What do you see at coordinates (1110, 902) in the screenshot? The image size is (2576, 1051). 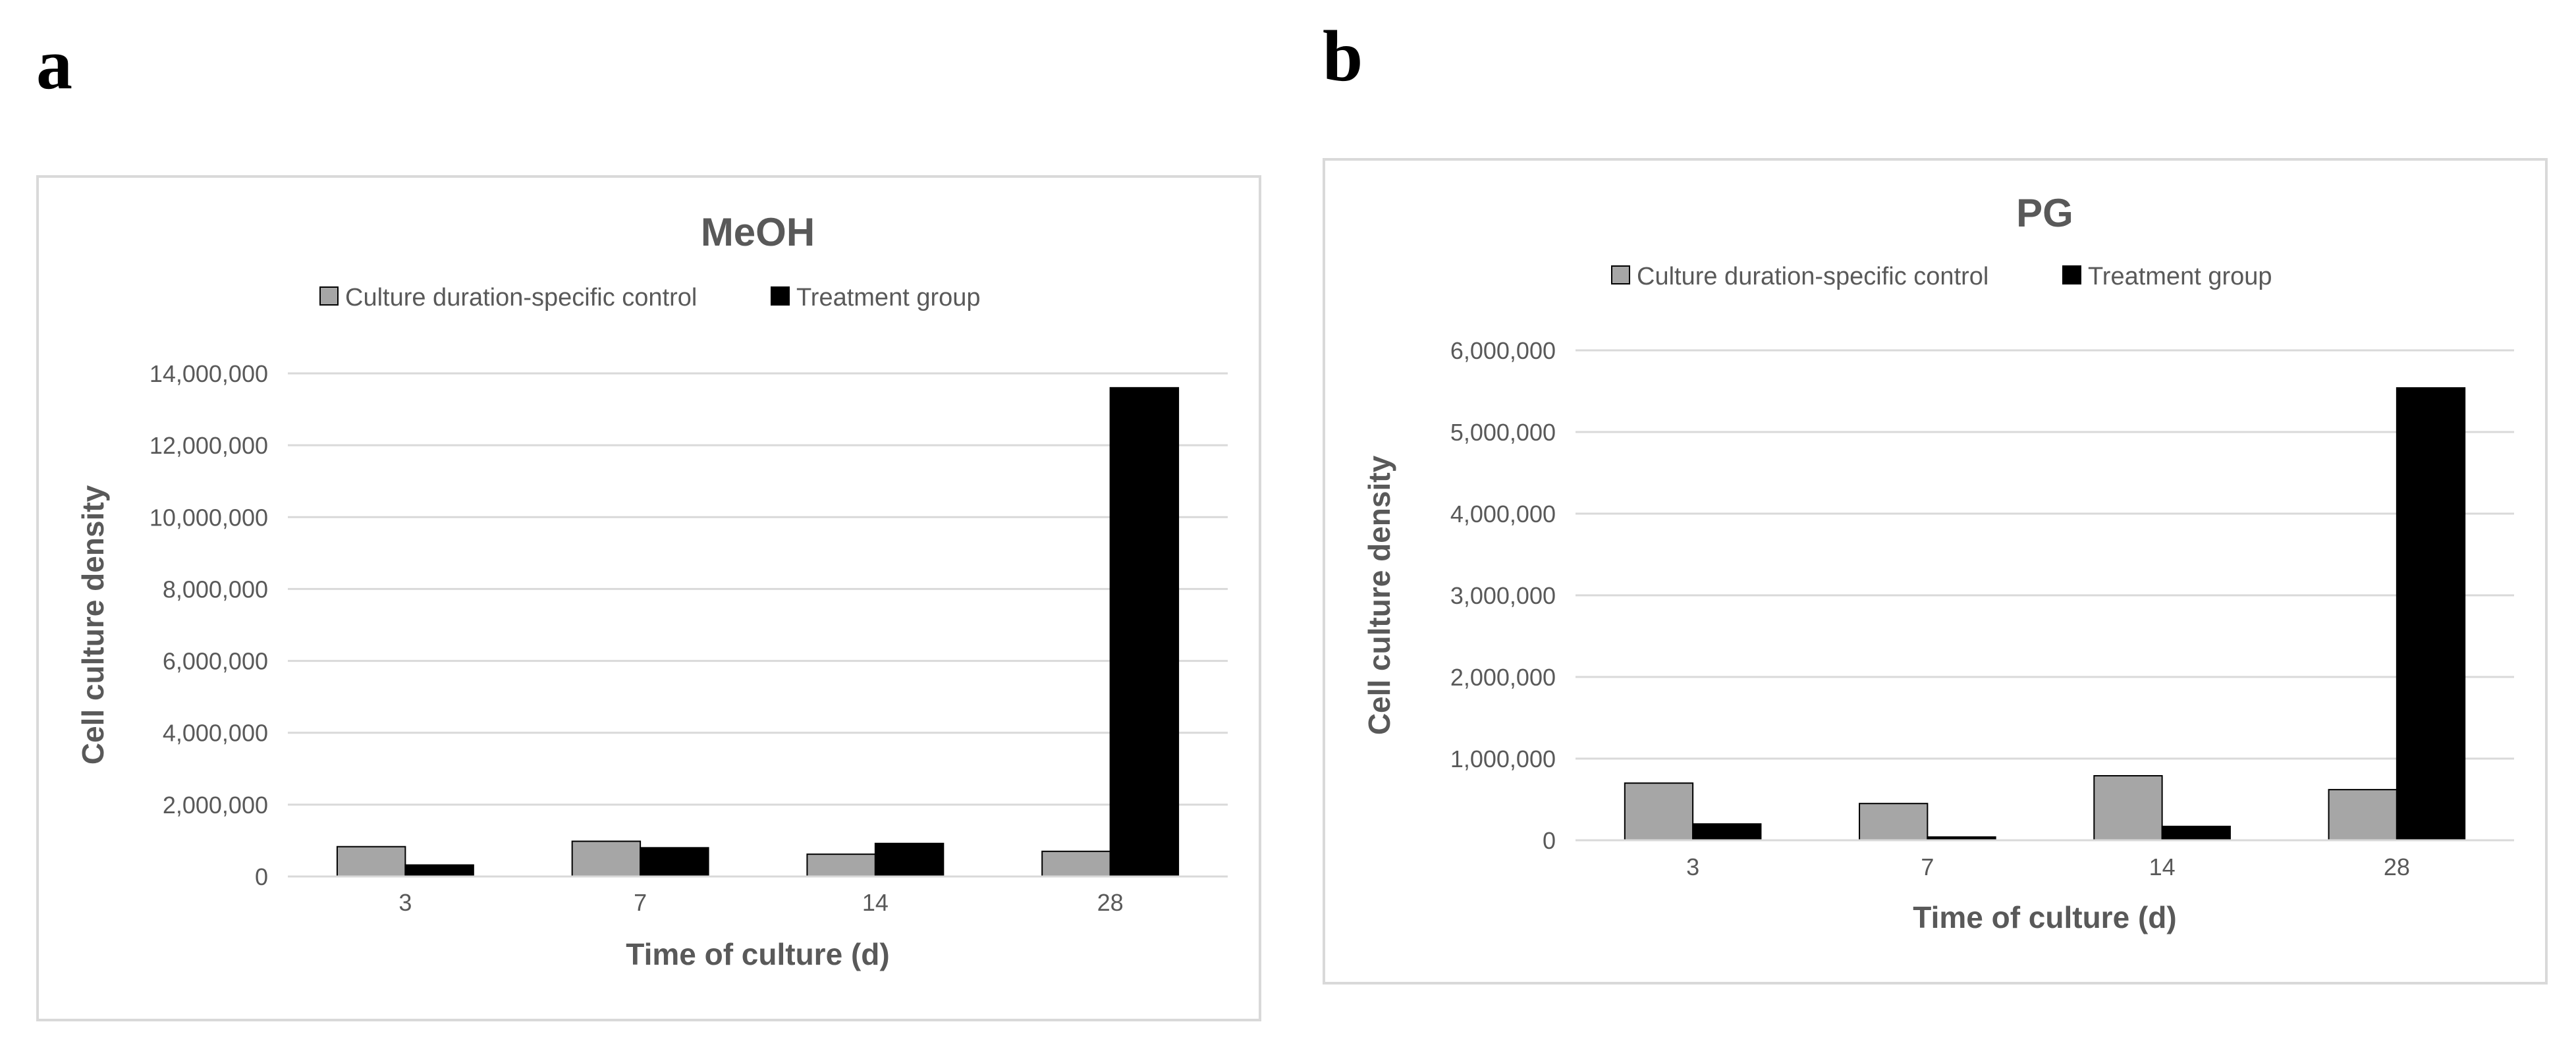 I see `chart-a-x-tick-label: 28` at bounding box center [1110, 902].